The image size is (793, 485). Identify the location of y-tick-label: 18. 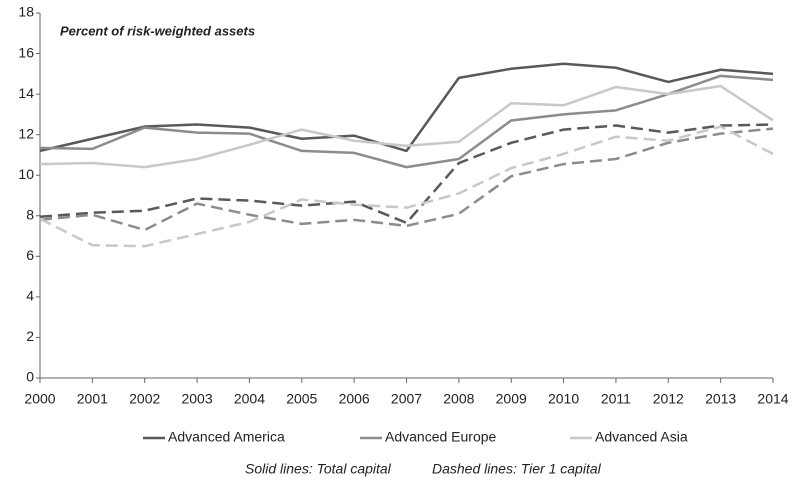
(26, 12).